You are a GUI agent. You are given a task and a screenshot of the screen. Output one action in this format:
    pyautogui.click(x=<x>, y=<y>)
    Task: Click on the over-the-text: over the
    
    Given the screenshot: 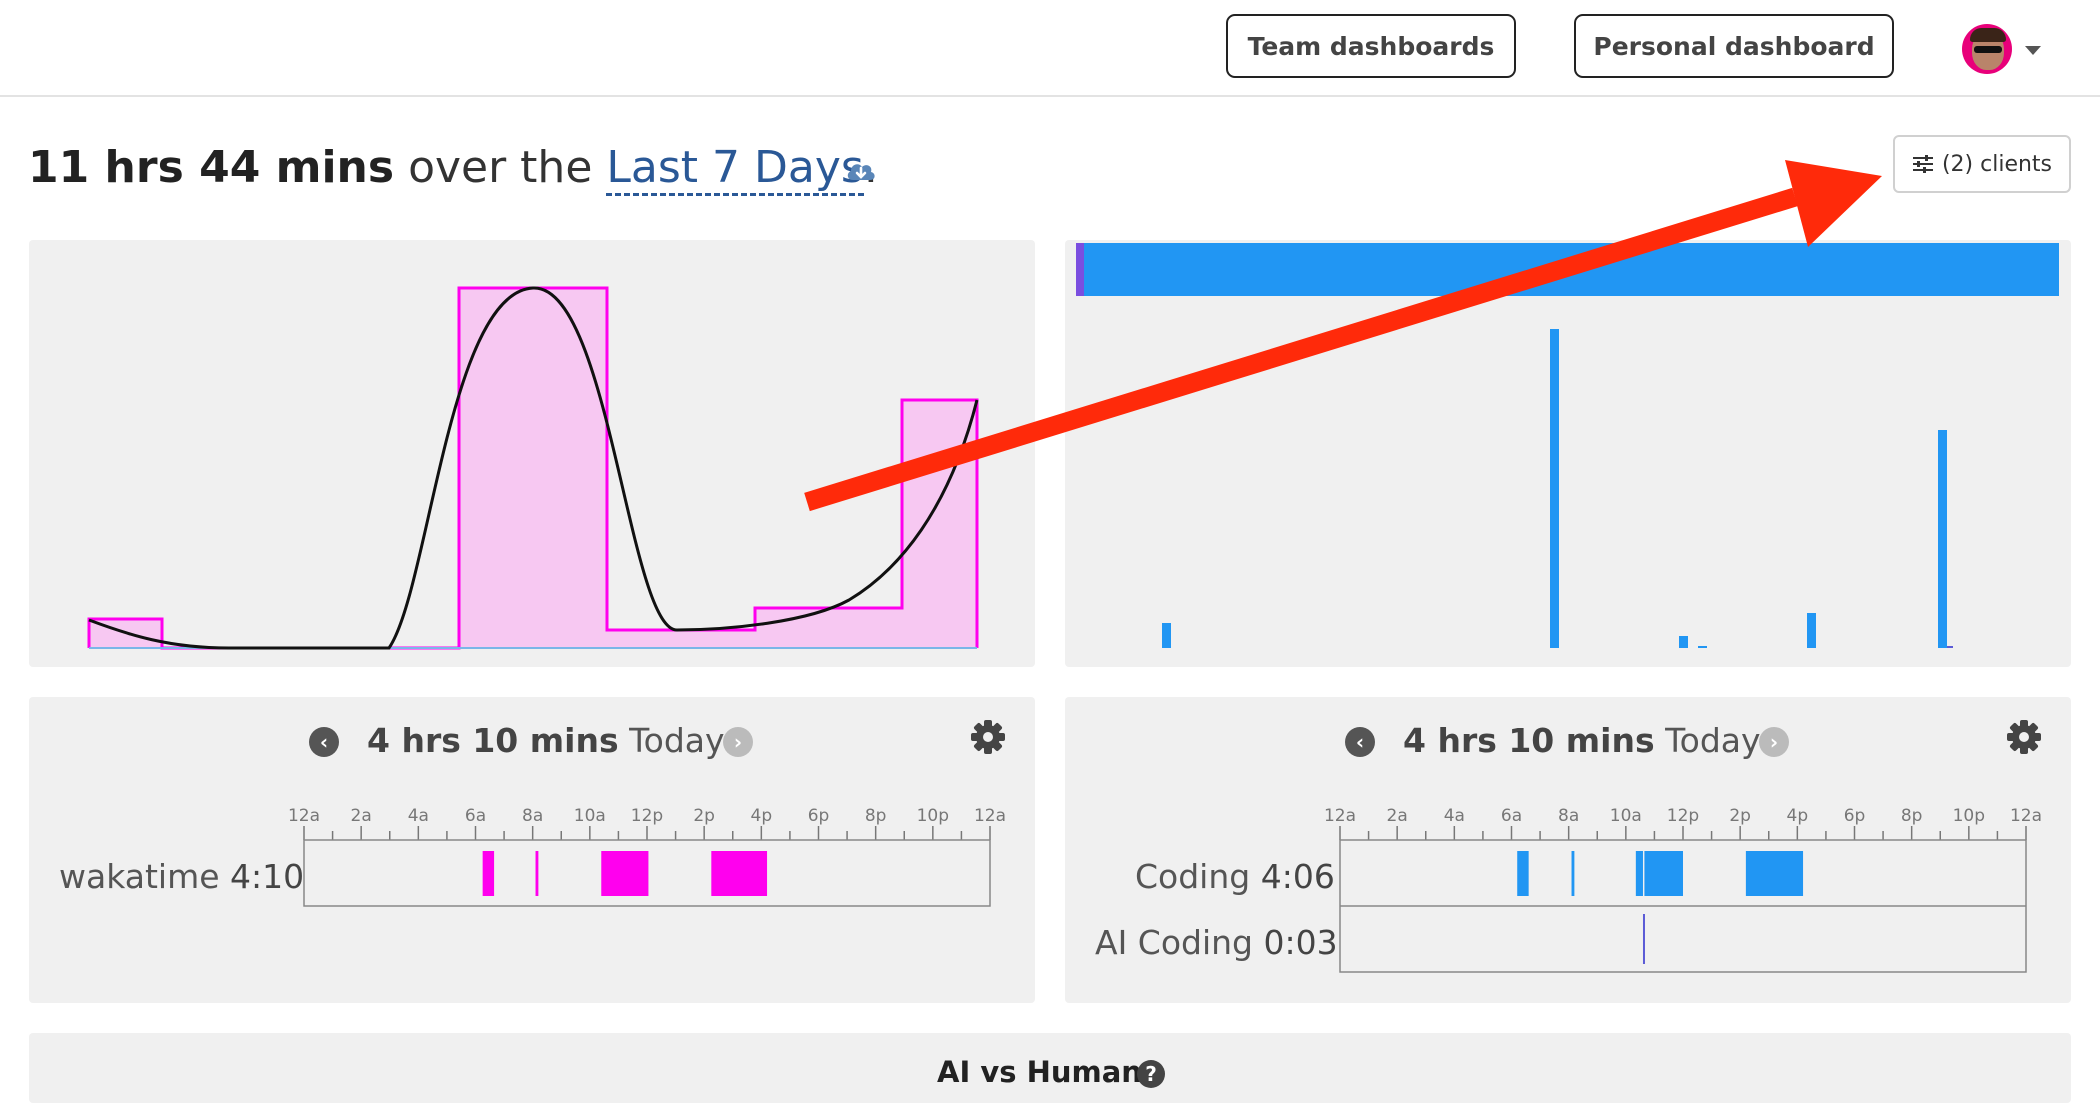 What is the action you would take?
    pyautogui.click(x=500, y=167)
    